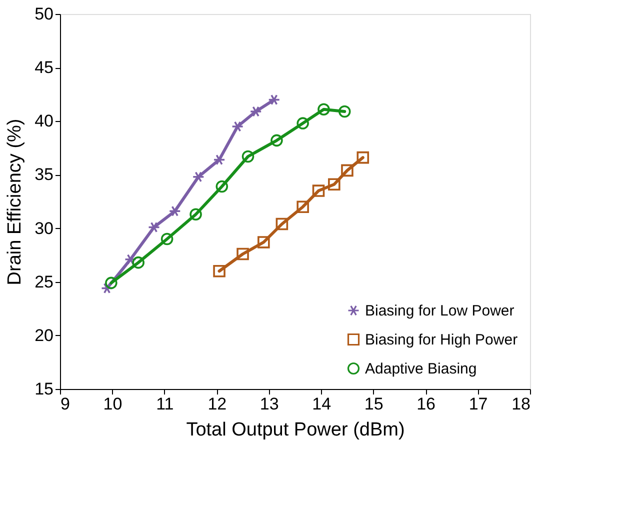  Describe the element at coordinates (478, 404) in the screenshot. I see `x-tick-label: 17` at that location.